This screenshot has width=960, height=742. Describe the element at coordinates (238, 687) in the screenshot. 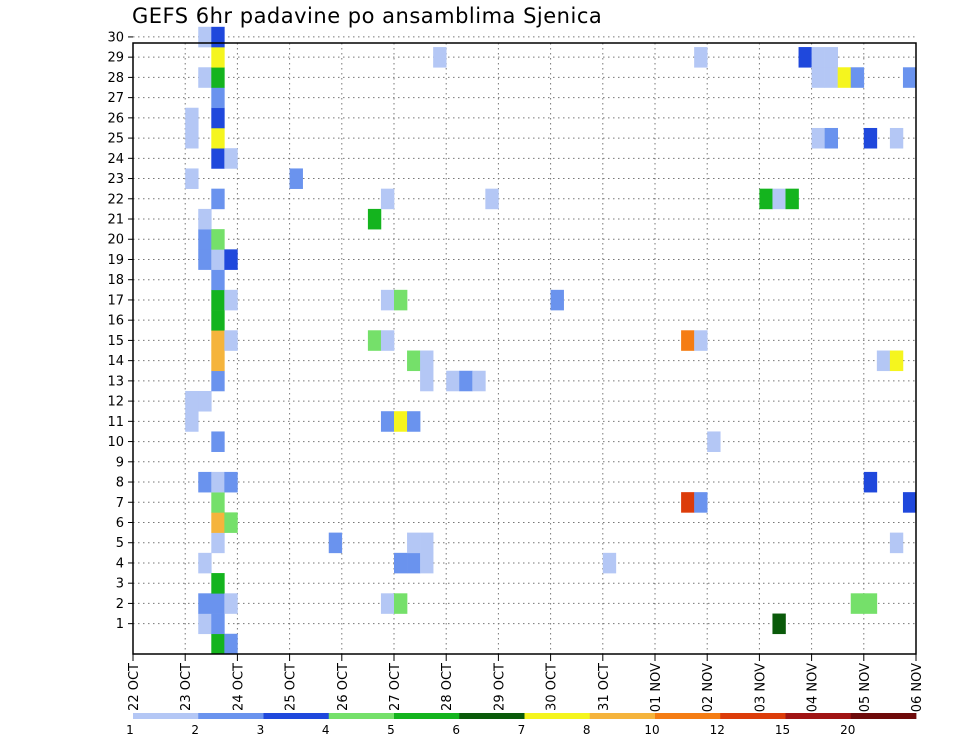

I see `x-tick-label: 24 OCT` at that location.